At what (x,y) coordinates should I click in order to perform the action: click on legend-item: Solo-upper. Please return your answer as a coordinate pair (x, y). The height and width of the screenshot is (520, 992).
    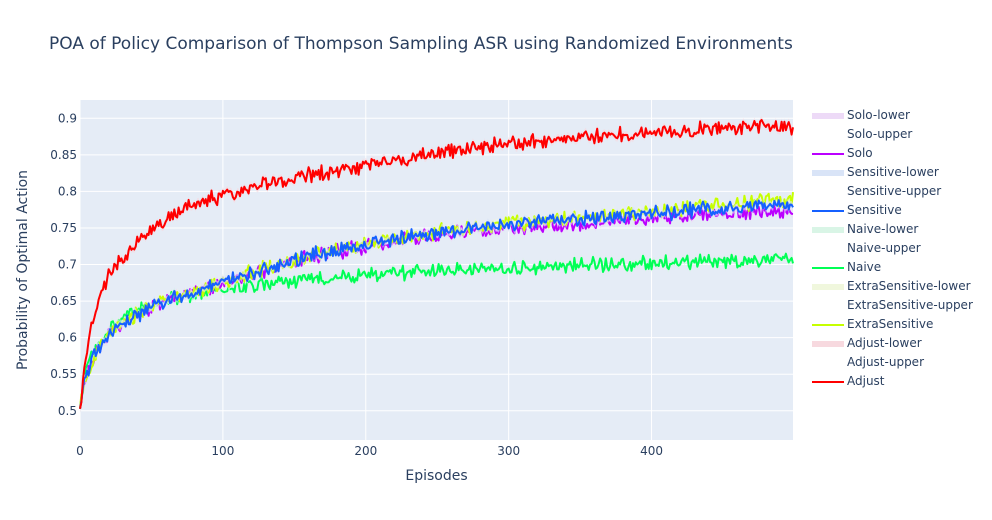
    Looking at the image, I should click on (900, 134).